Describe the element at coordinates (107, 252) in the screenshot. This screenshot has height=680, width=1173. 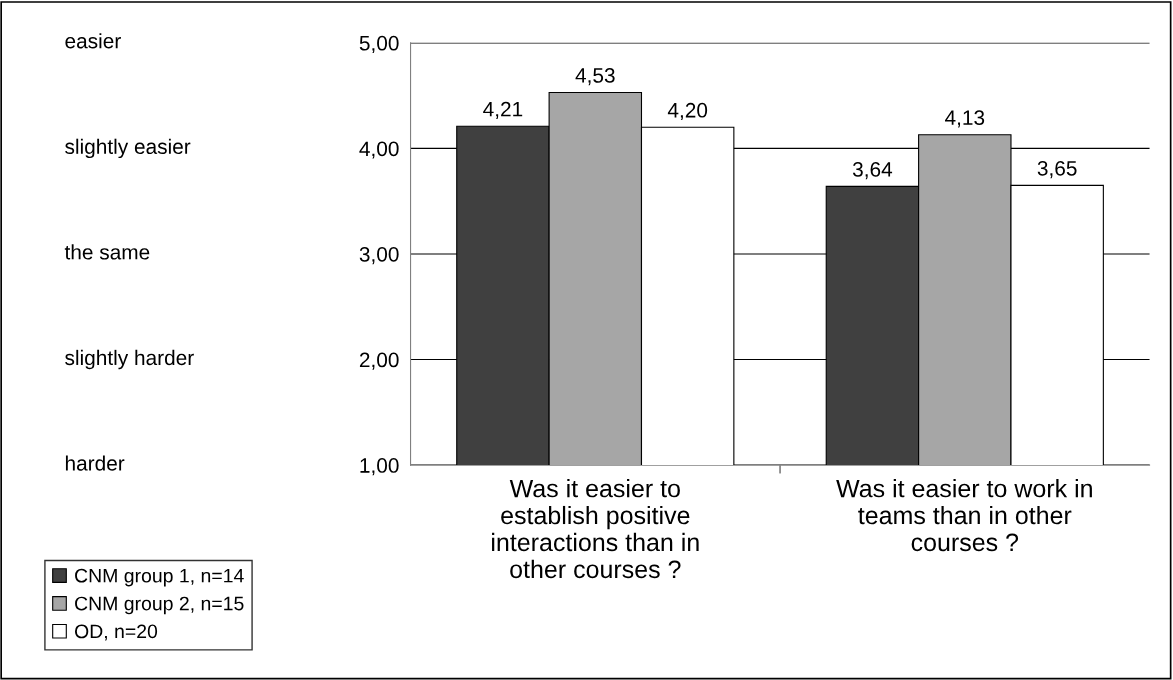
I see `text: the same` at that location.